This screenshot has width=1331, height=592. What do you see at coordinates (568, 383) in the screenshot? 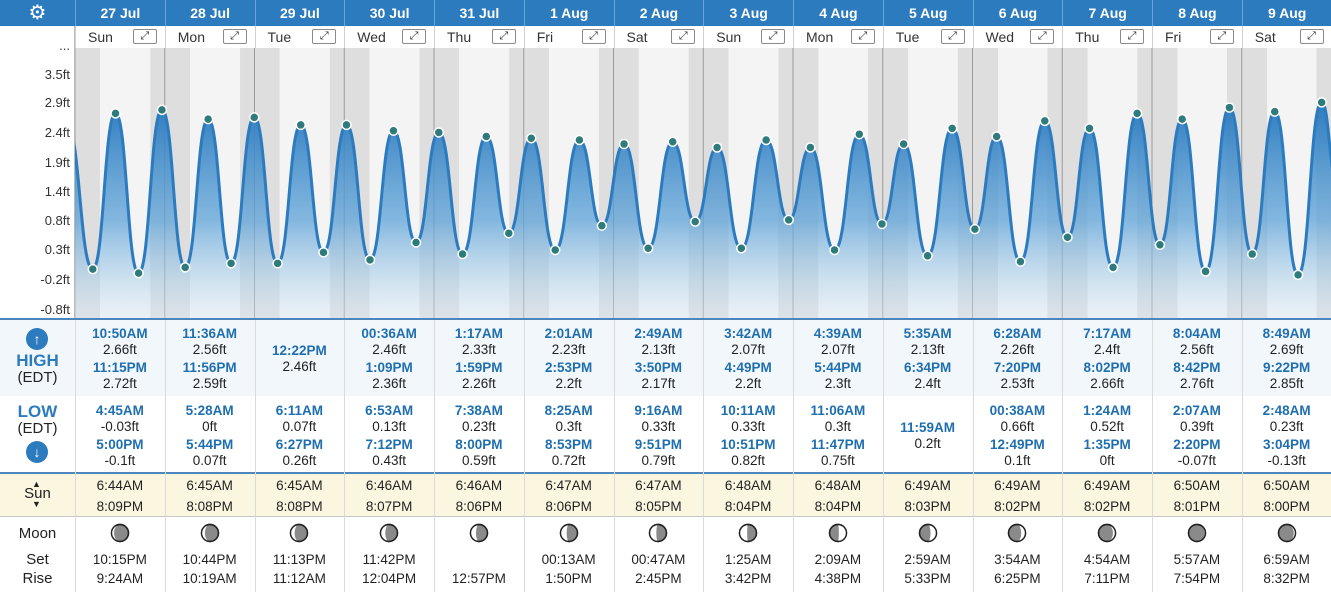
I see `high-height: 2.2ft` at bounding box center [568, 383].